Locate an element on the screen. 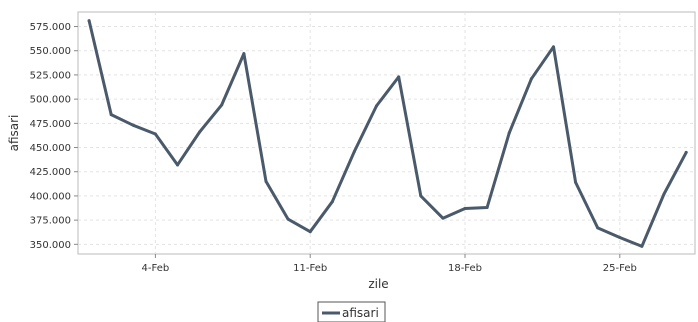 The height and width of the screenshot is (322, 698). y-tick-label: 350.000 is located at coordinates (50, 245).